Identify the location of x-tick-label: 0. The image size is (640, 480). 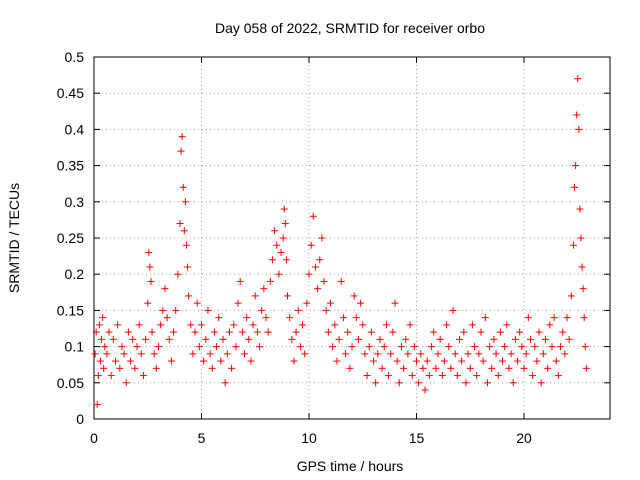
(94, 438).